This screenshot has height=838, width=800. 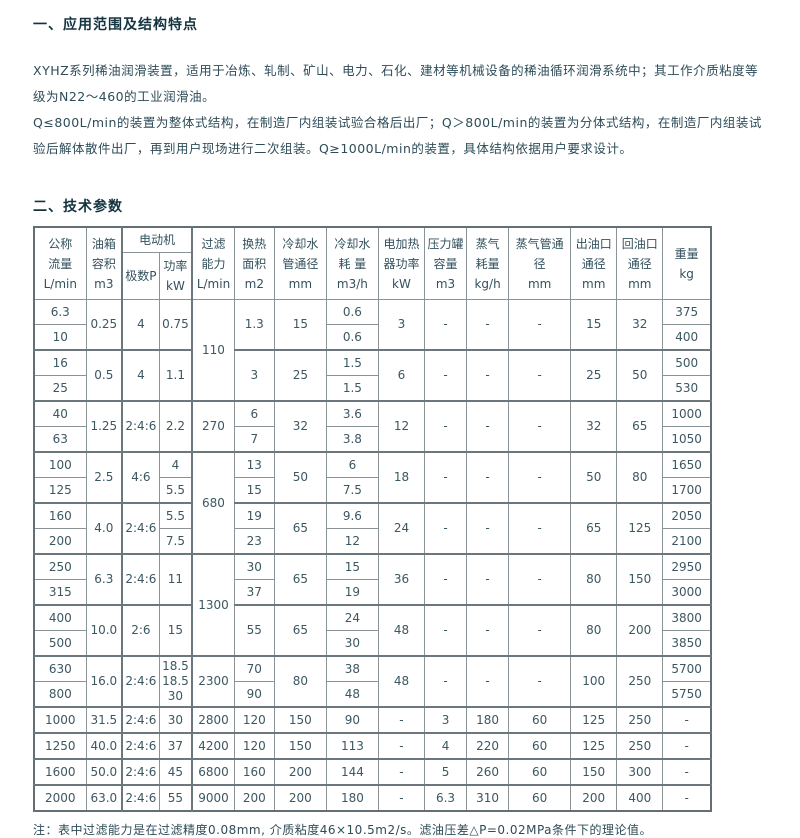 I want to click on table-cell: 1.3, so click(x=254, y=325).